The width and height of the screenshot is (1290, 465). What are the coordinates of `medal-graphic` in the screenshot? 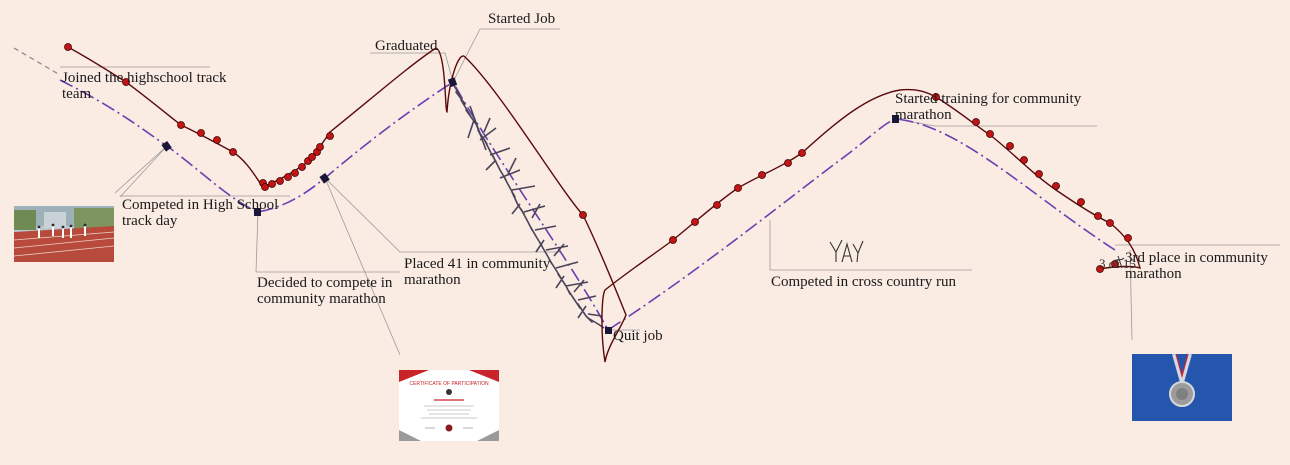 It's located at (1182, 387).